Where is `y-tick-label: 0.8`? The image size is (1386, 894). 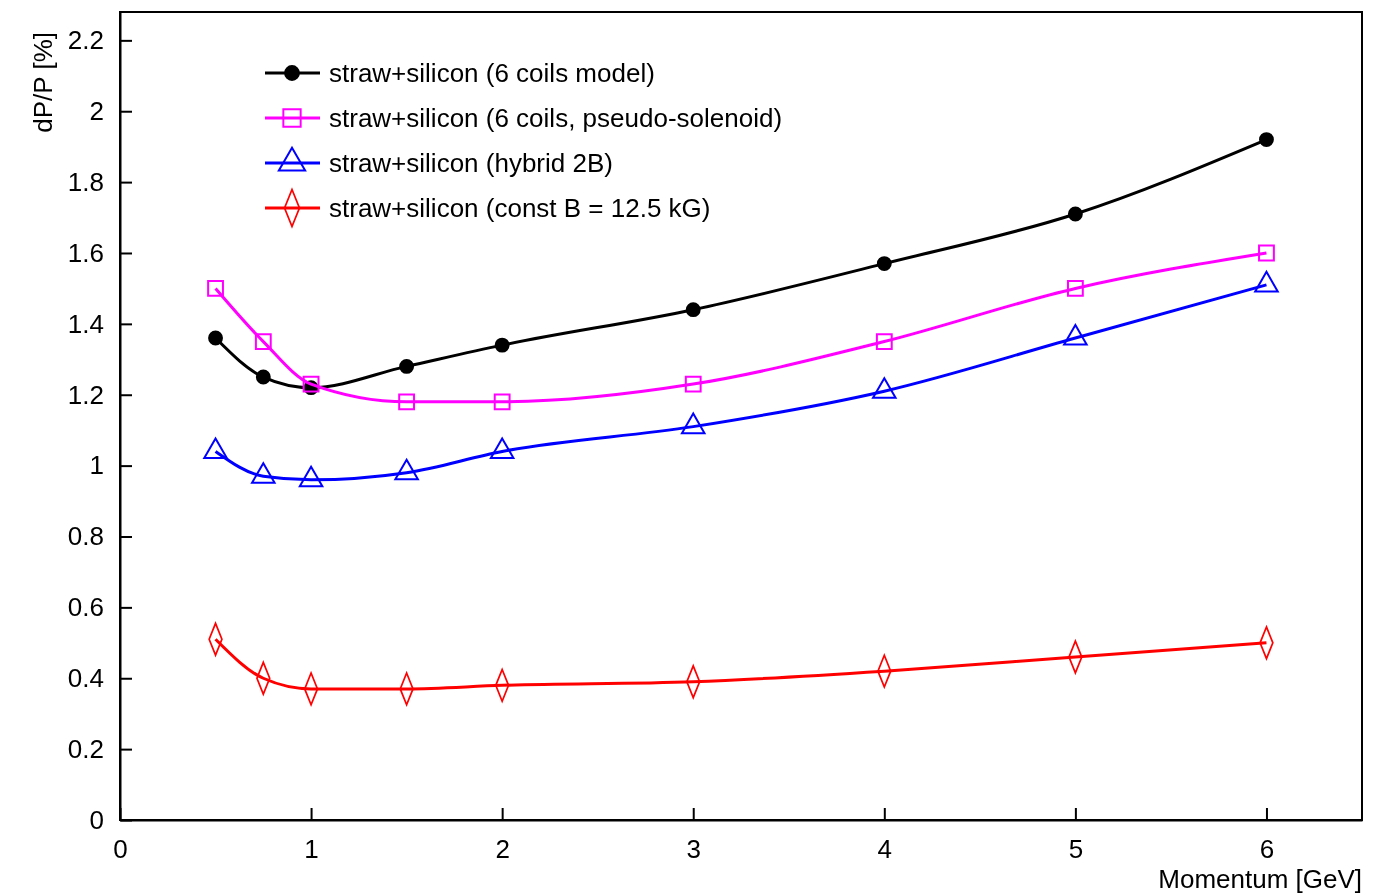 y-tick-label: 0.8 is located at coordinates (85, 536).